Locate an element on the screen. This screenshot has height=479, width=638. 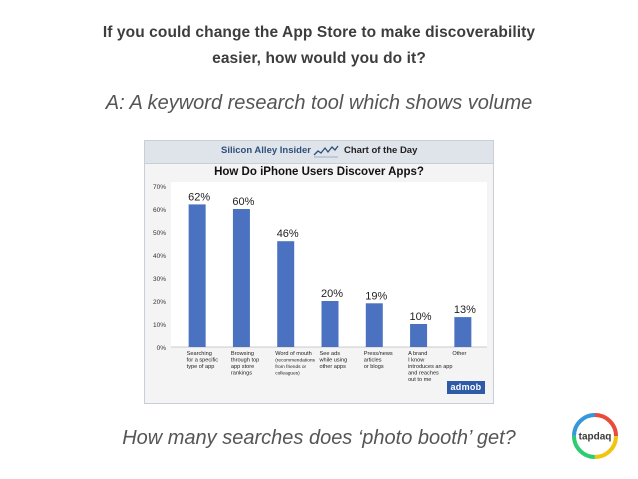
x-category-label: Browsing is located at coordinates (242, 354).